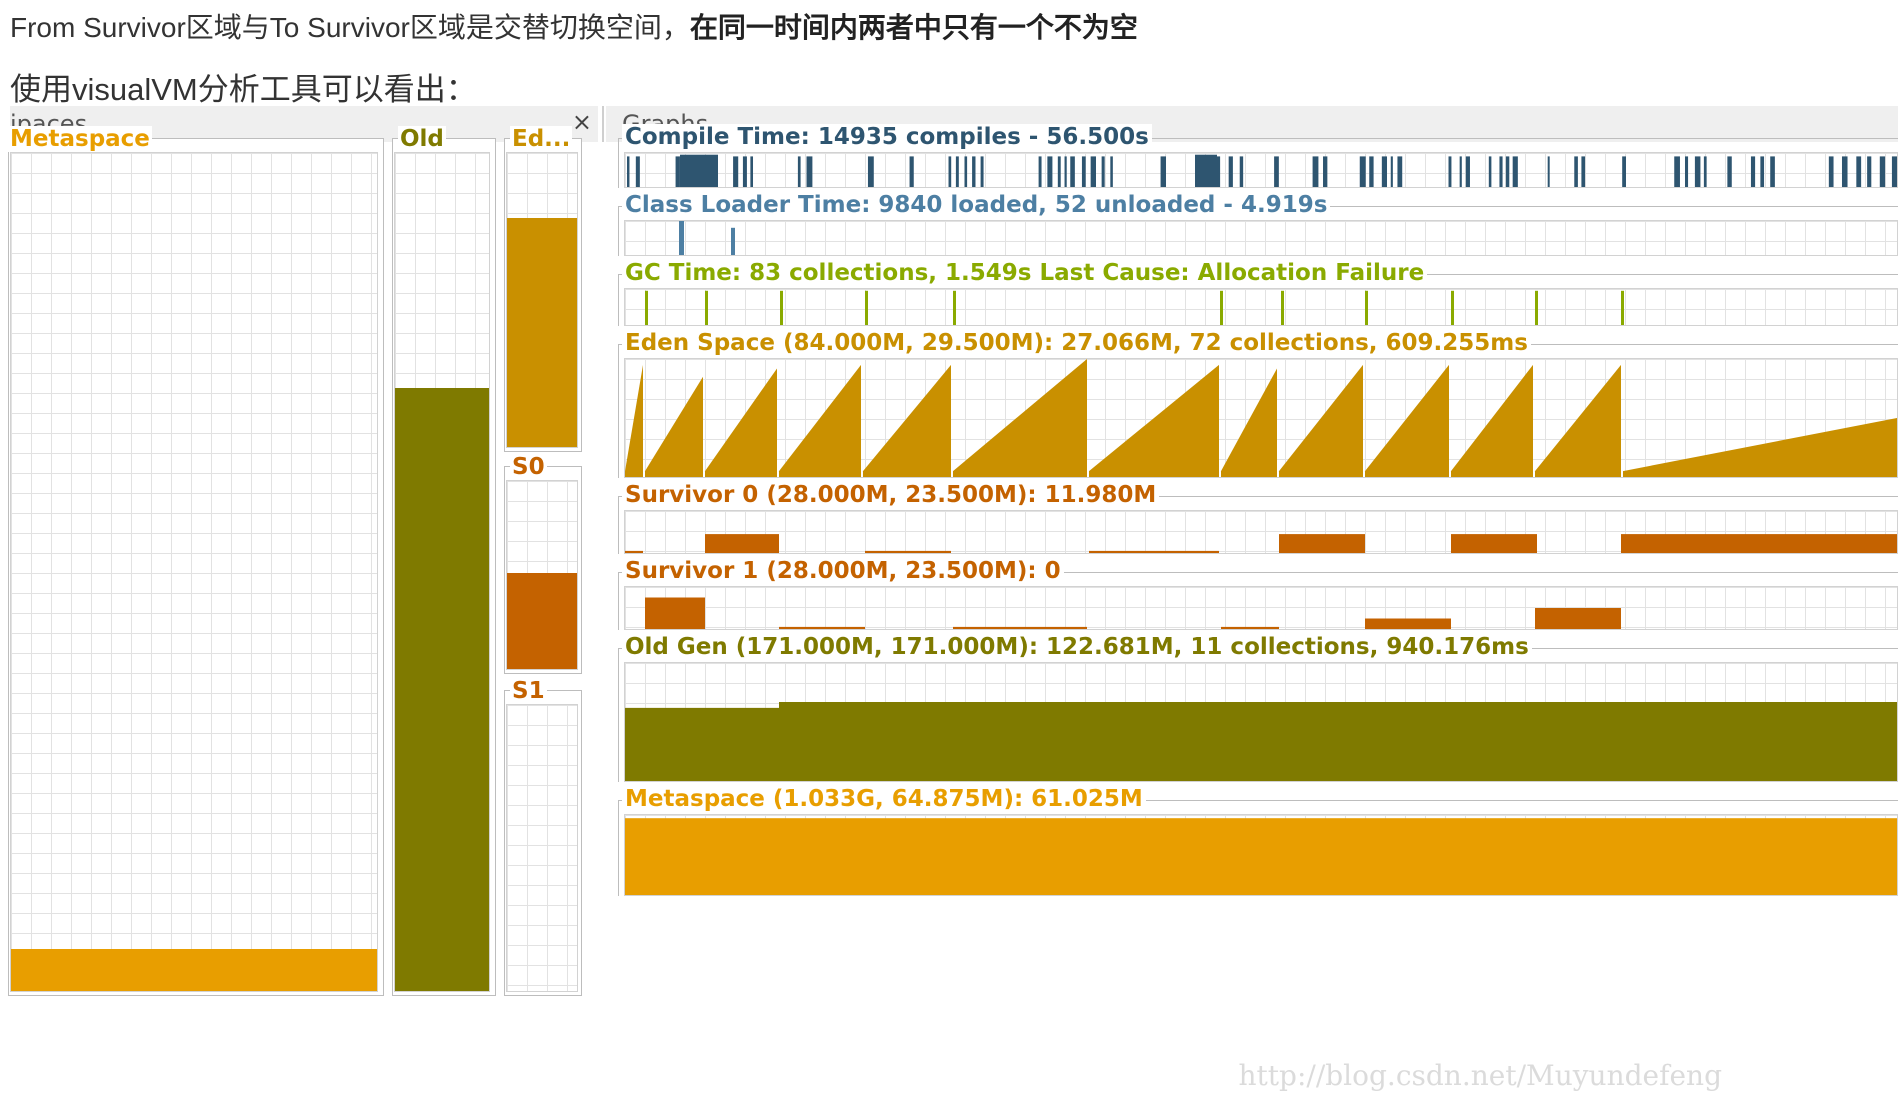 The width and height of the screenshot is (1902, 1100). I want to click on watermark: http://blog.csdn.net/Muyundefeng, so click(1480, 1075).